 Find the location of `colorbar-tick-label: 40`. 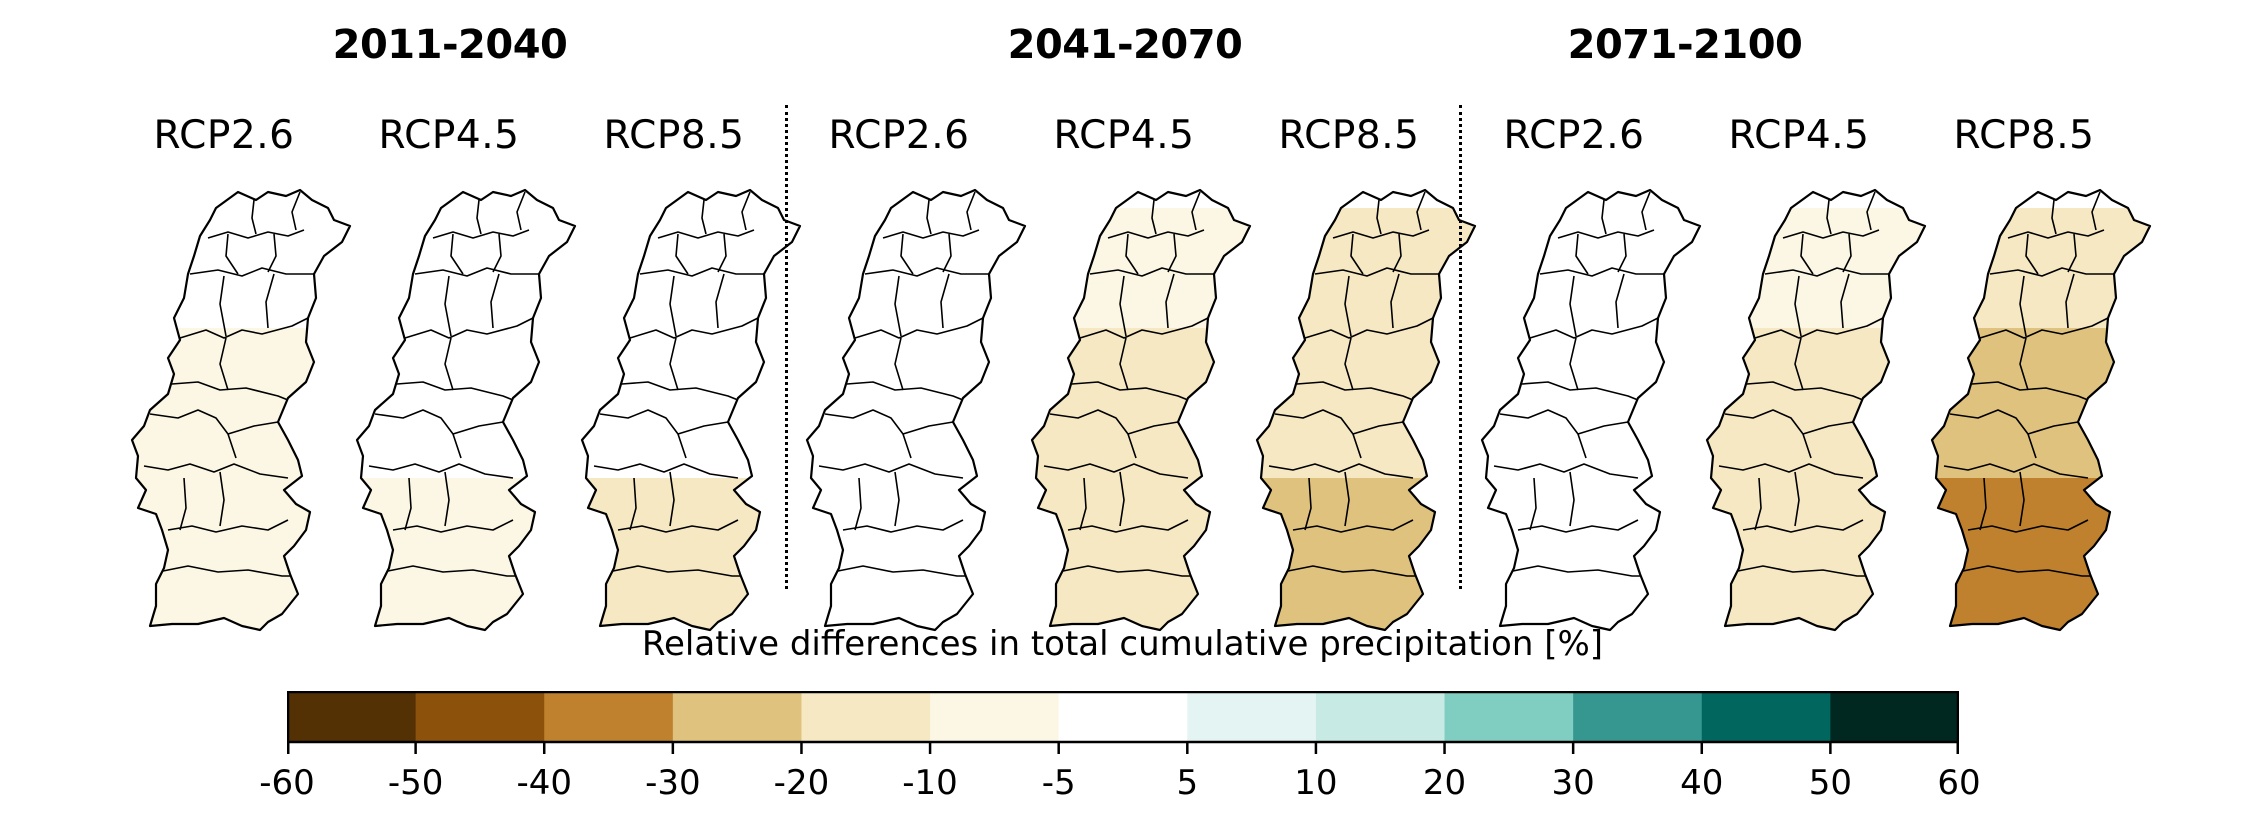

colorbar-tick-label: 40 is located at coordinates (1702, 783).